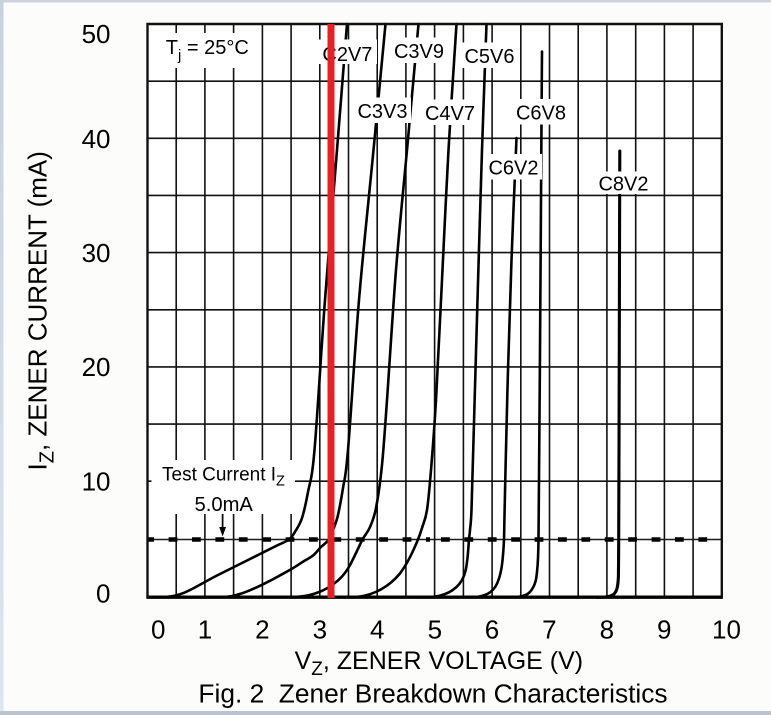 The width and height of the screenshot is (771, 715). What do you see at coordinates (320, 630) in the screenshot?
I see `svg-text: 3` at bounding box center [320, 630].